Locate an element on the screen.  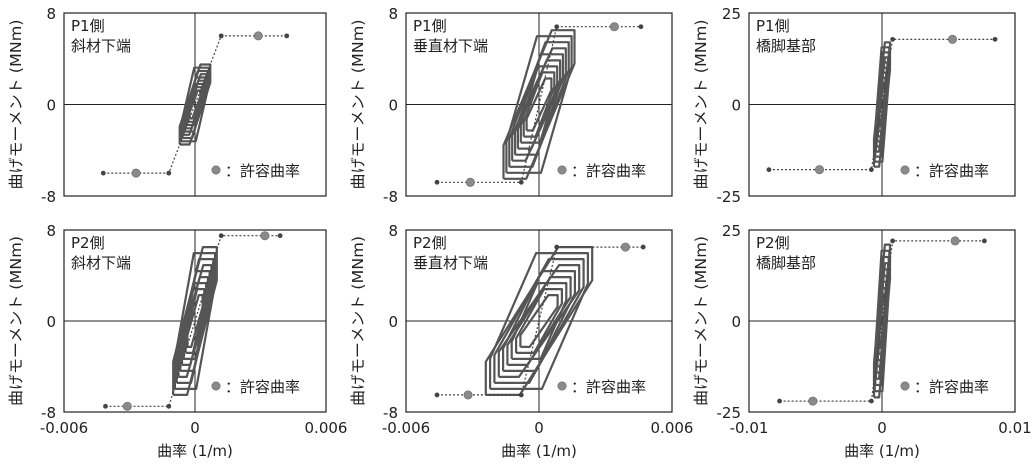
x-tick-label: 0.01 is located at coordinates (1014, 428).